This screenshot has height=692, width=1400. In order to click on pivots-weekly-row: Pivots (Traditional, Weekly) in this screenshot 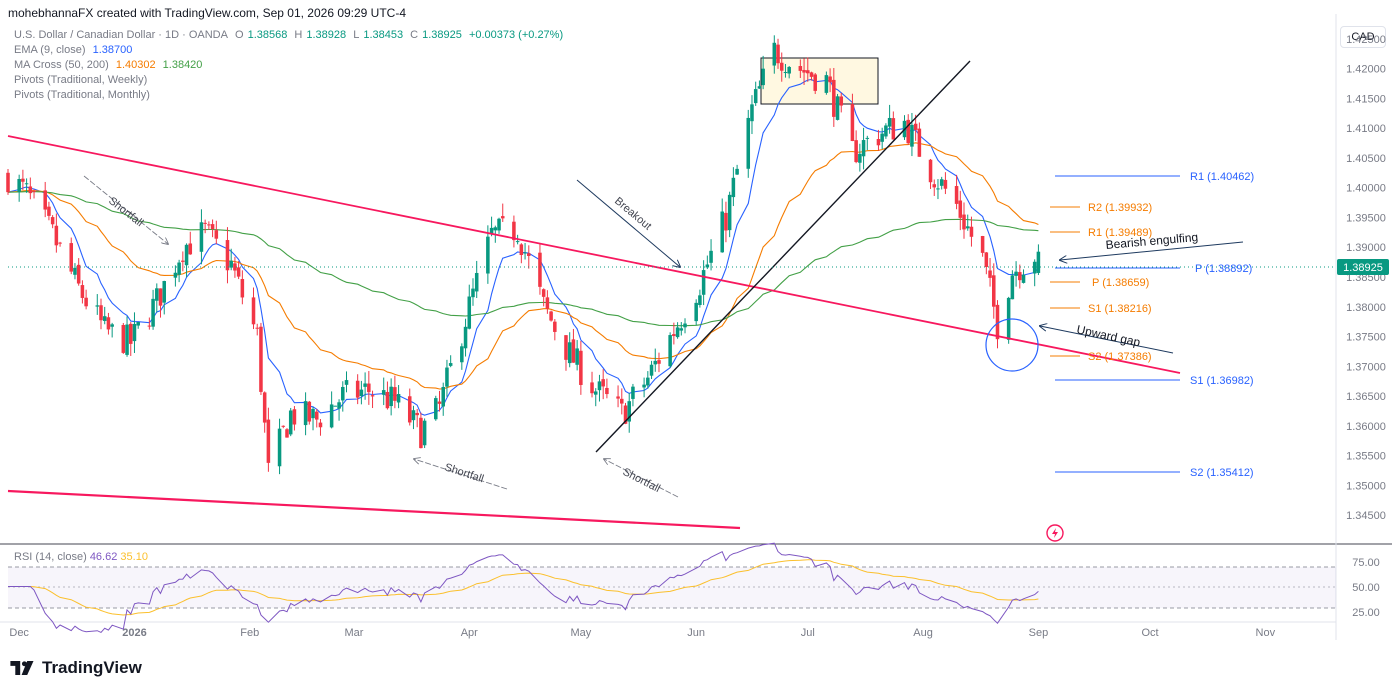, I will do `click(290, 80)`.